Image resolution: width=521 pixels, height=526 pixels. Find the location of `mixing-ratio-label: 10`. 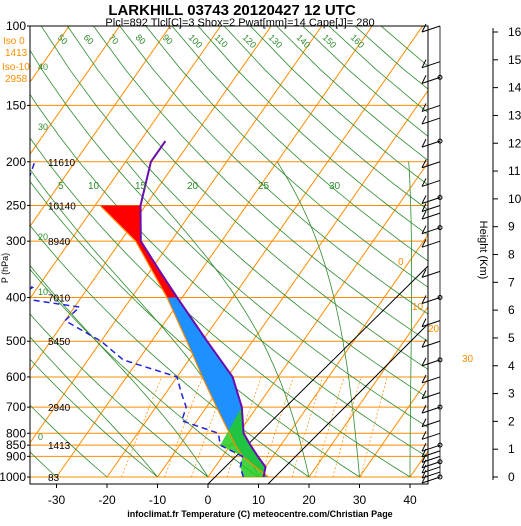

mixing-ratio-label: 10 is located at coordinates (94, 186).